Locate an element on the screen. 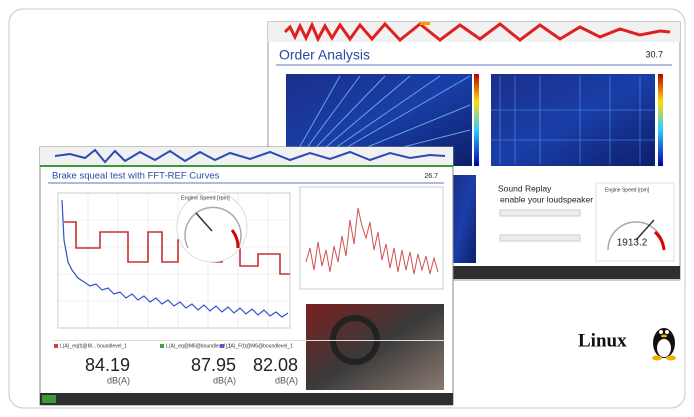 The width and height of the screenshot is (694, 417). order-lines is located at coordinates (380, 120).